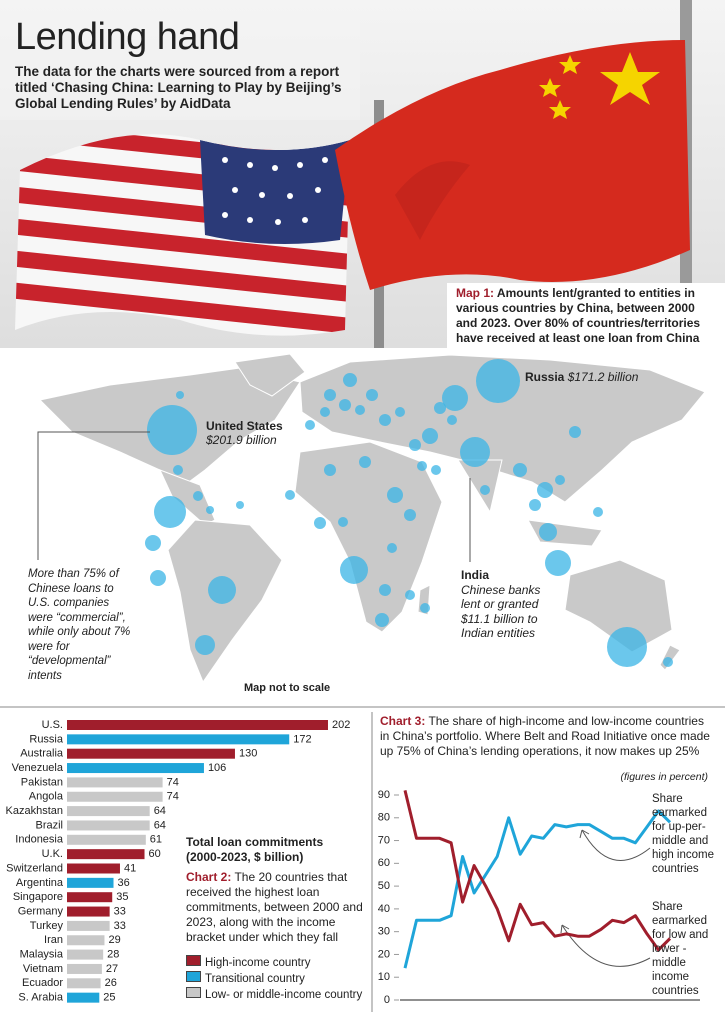 The height and width of the screenshot is (1024, 725). I want to click on russia-label: Russia $171.2 billion, so click(581, 377).